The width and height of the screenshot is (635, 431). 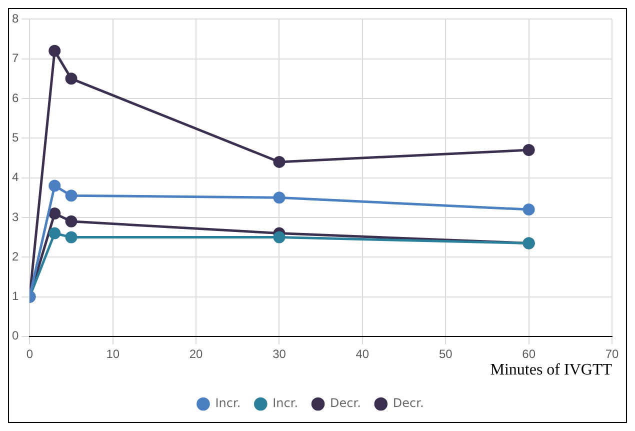 What do you see at coordinates (363, 353) in the screenshot?
I see `x-tick-label: 40` at bounding box center [363, 353].